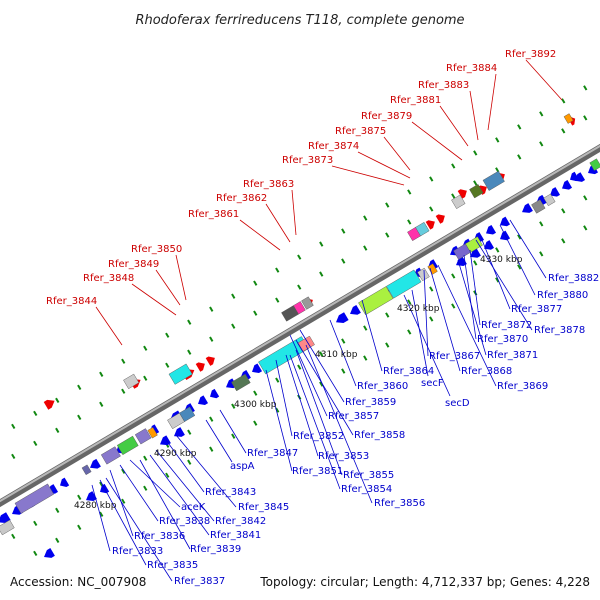 The width and height of the screenshot is (600, 600). What do you see at coordinates (159, 536) in the screenshot?
I see `gene-label-reverse: Rfer_3836` at bounding box center [159, 536].